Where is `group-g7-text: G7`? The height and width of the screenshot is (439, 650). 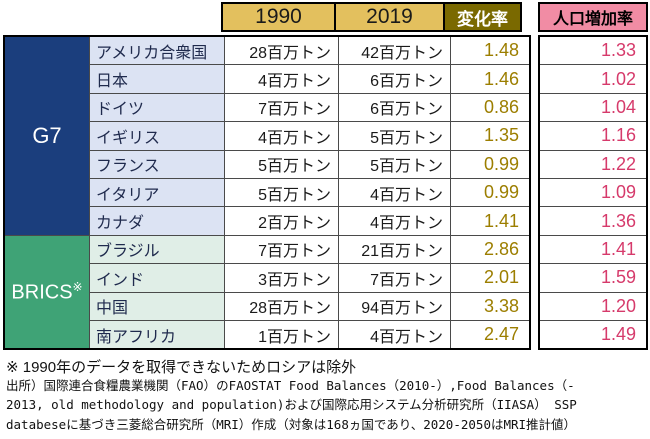
group-g7-text: G7 is located at coordinates (47, 135).